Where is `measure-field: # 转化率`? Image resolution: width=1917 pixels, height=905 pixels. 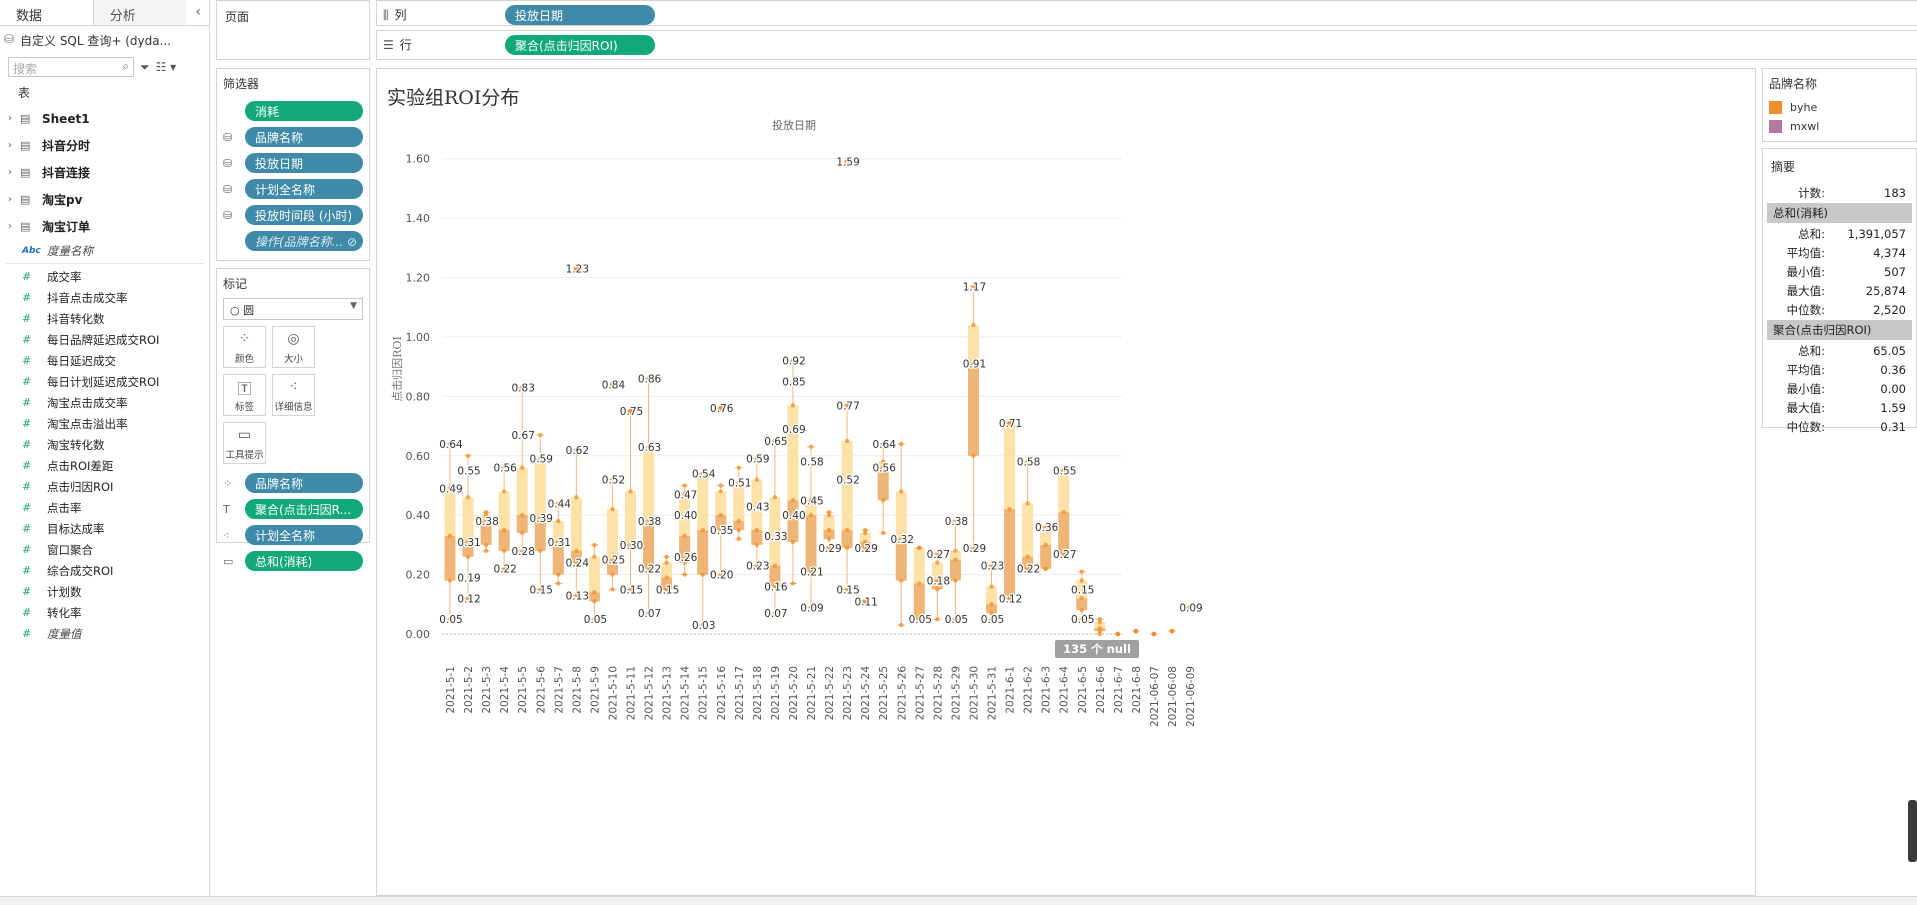 measure-field: # 转化率 is located at coordinates (104, 612).